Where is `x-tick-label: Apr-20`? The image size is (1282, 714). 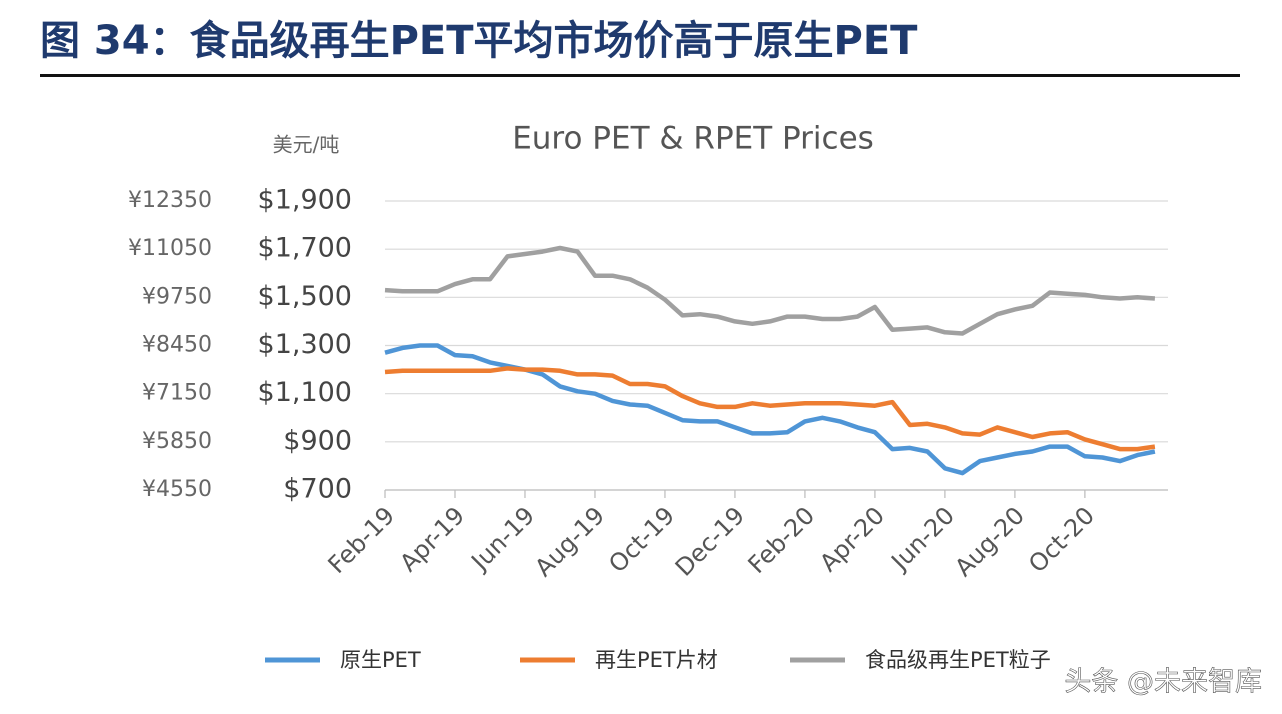
x-tick-label: Apr-20 is located at coordinates (852, 539).